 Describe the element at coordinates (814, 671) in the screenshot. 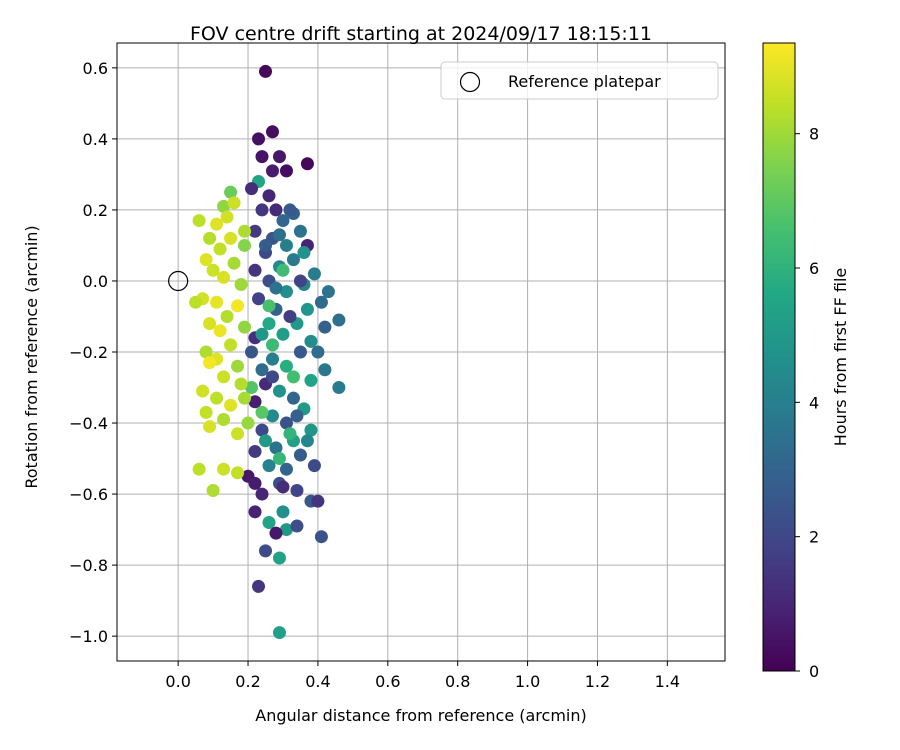

I see `colorbar-tick-label: 0` at that location.